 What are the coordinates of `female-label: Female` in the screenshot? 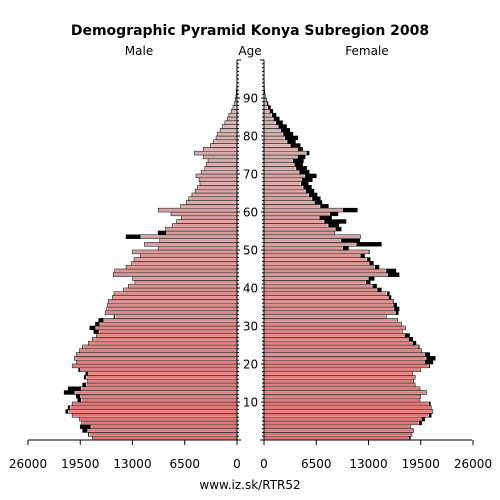 It's located at (366, 51).